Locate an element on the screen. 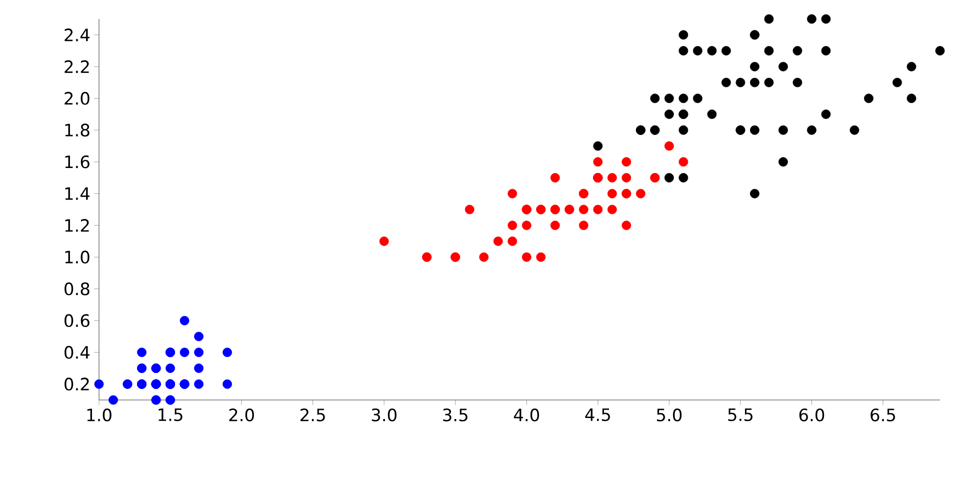  x-tick-label: 1.0 is located at coordinates (99, 415).